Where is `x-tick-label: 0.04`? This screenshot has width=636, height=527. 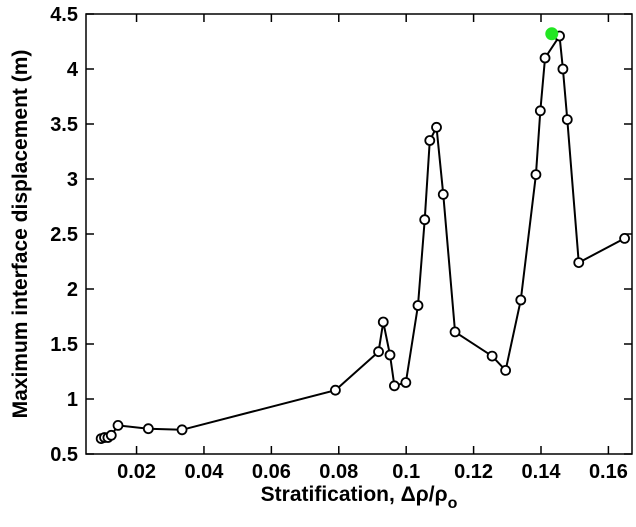
x-tick-label: 0.04 is located at coordinates (204, 472).